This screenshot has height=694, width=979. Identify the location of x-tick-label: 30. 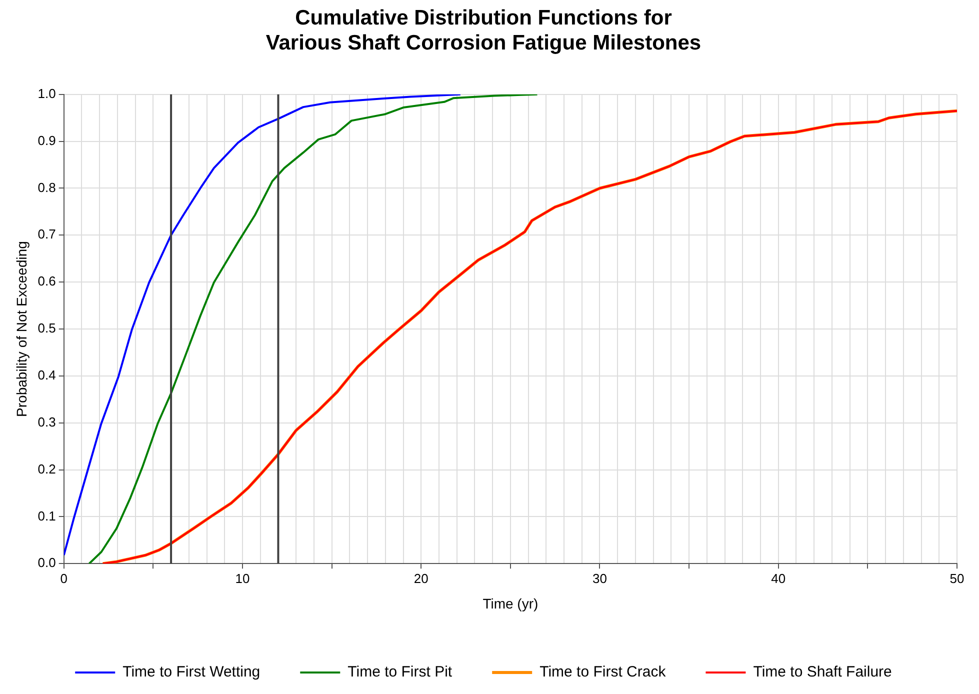
(599, 578).